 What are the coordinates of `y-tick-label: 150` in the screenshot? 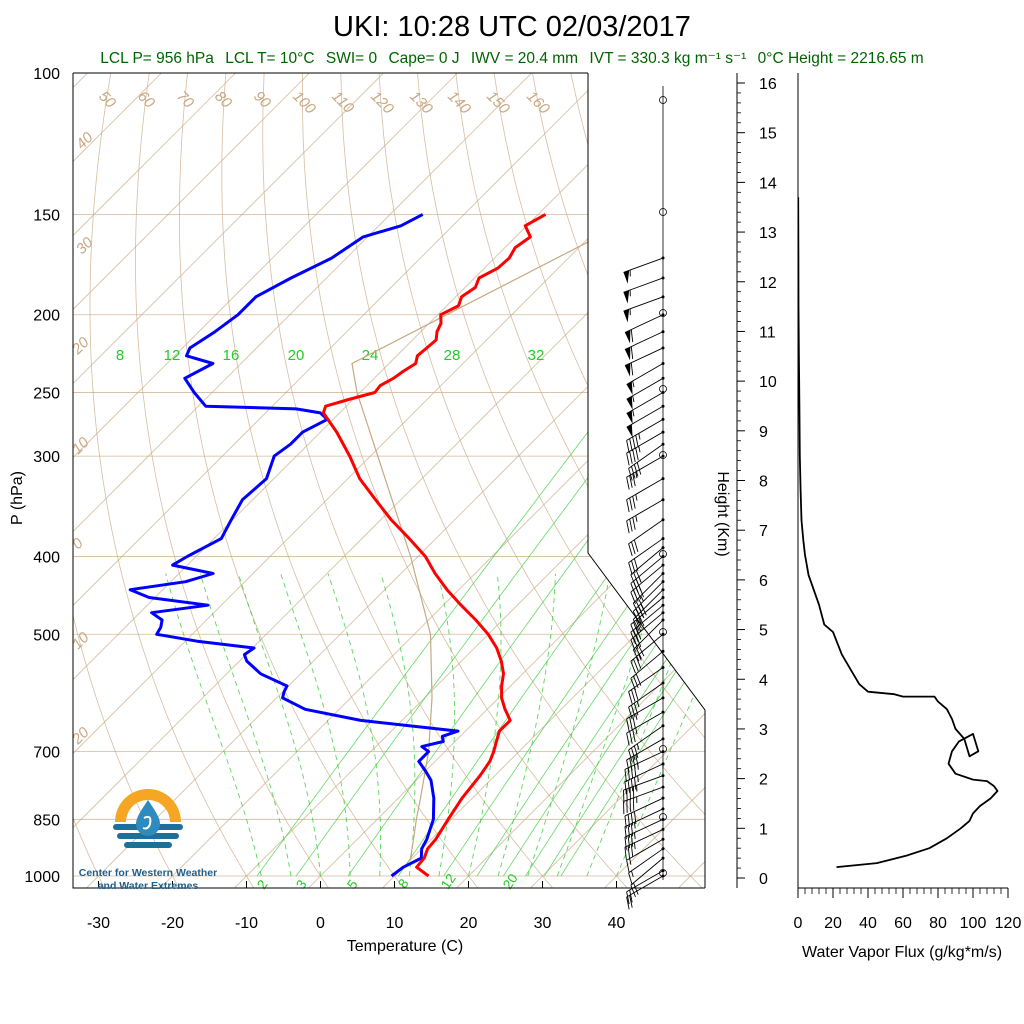 It's located at (46, 215).